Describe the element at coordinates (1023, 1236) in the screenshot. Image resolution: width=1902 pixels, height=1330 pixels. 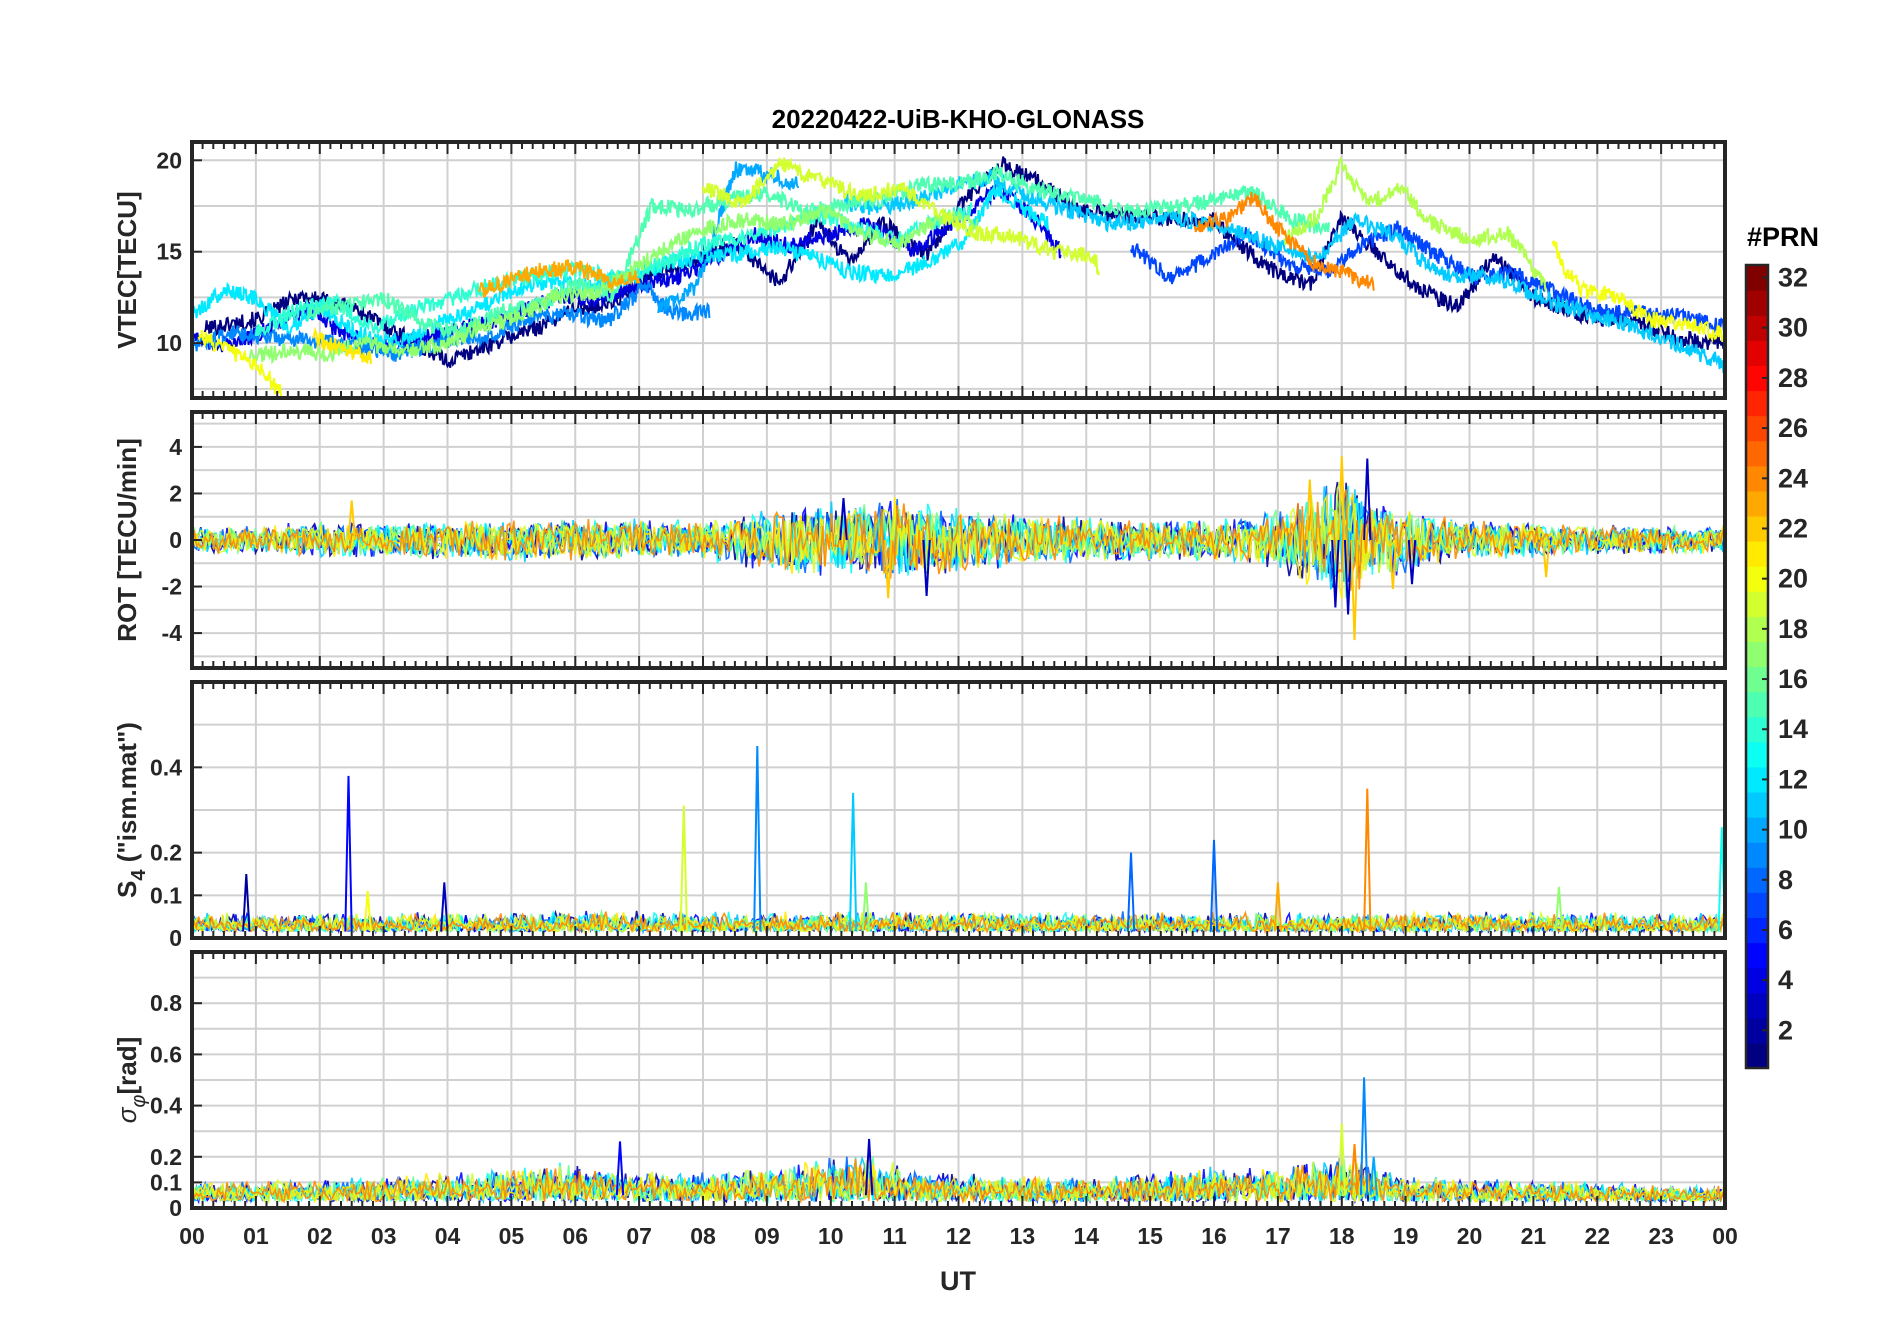
I see `x-tick-label: 13` at that location.